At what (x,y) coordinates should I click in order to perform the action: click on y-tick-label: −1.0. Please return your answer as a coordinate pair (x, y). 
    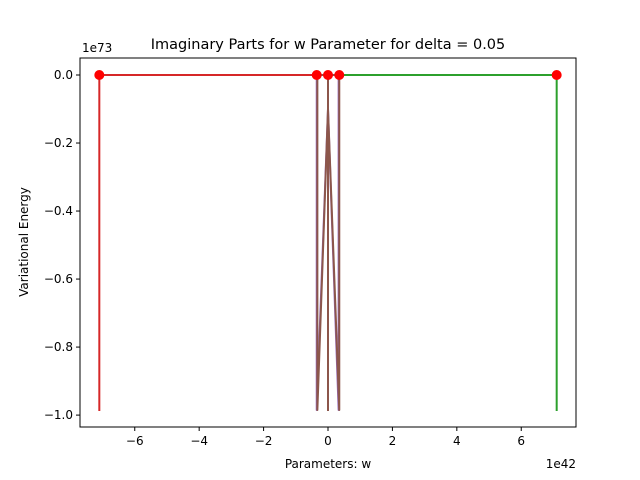
    Looking at the image, I should click on (58, 415).